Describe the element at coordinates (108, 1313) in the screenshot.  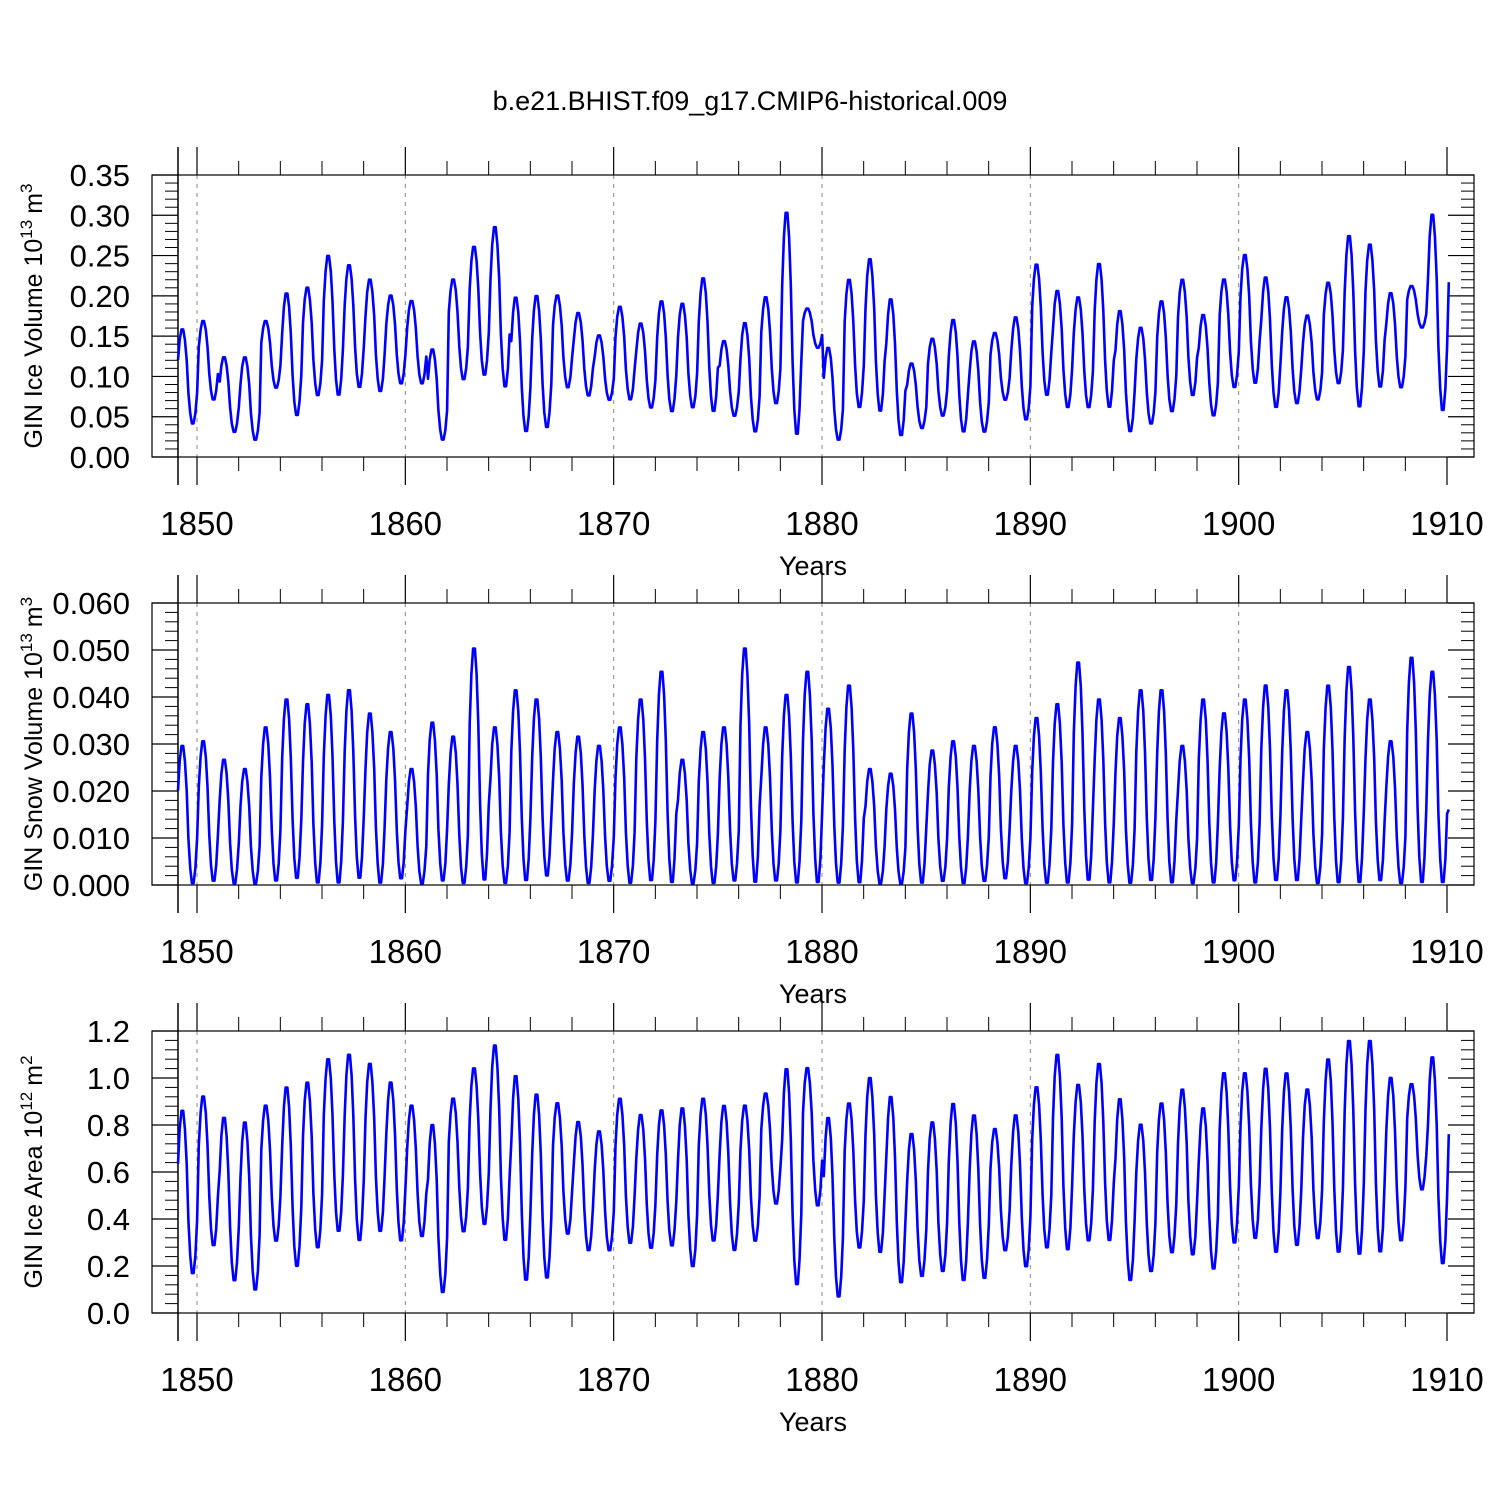
I see `y-tick-label: 0.0` at that location.